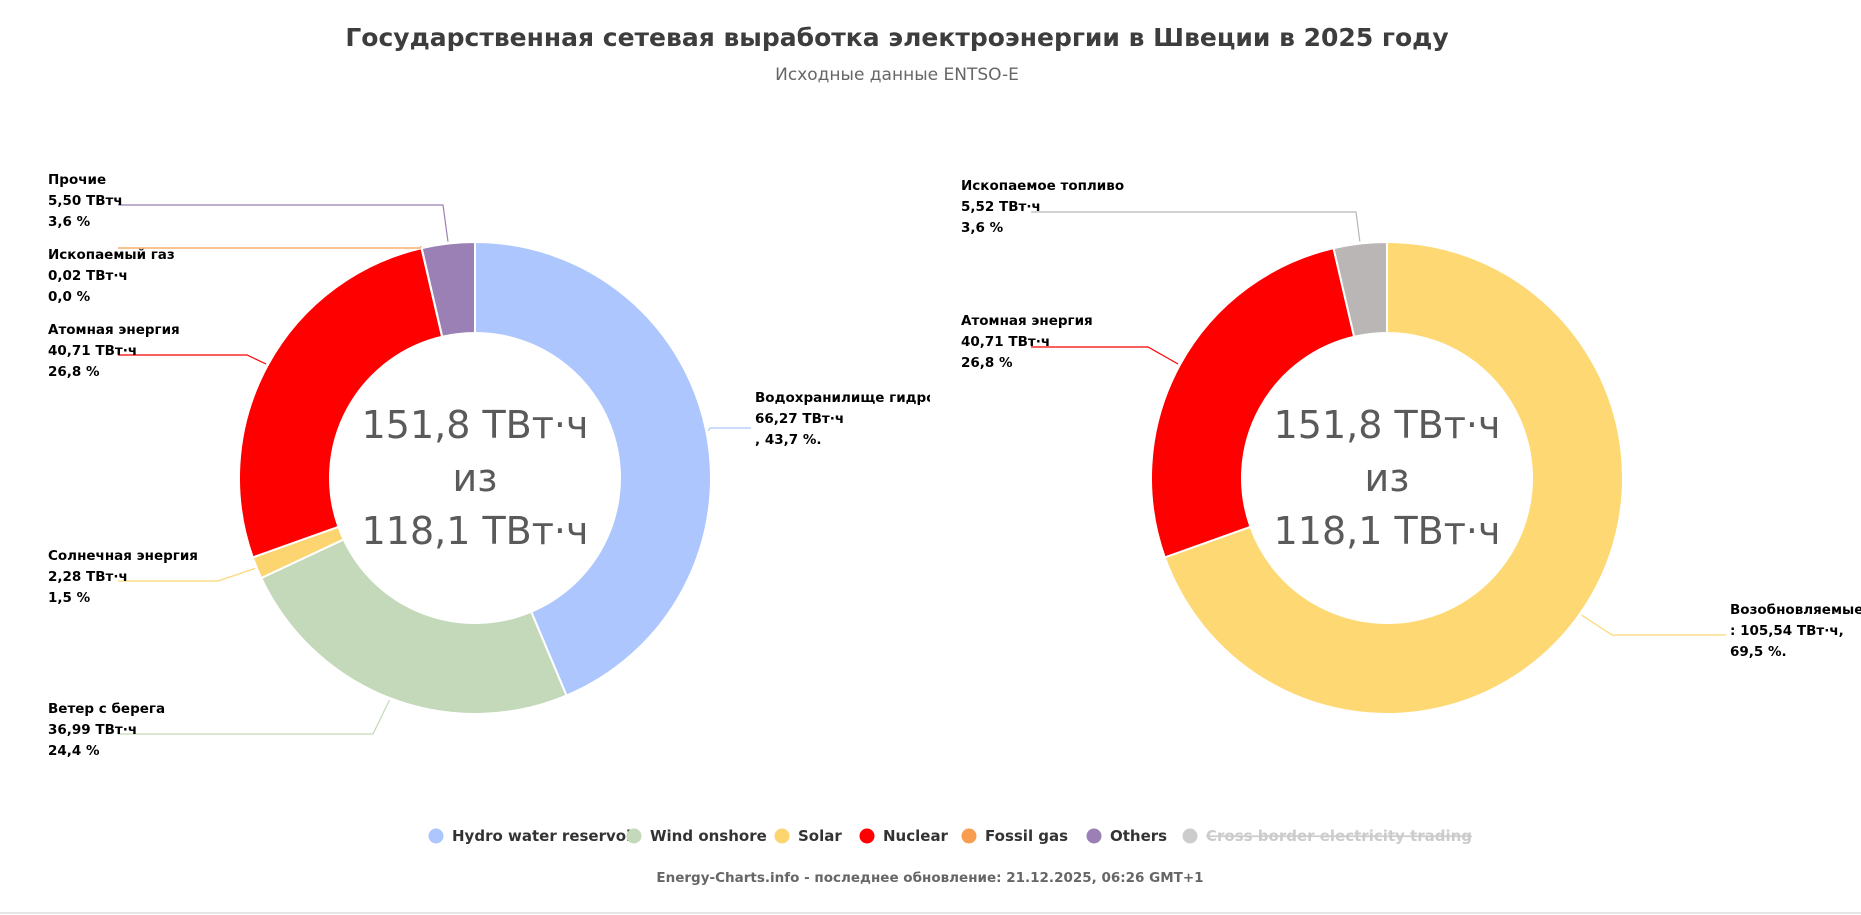  I want to click on leader-line-solar, so click(187, 574).